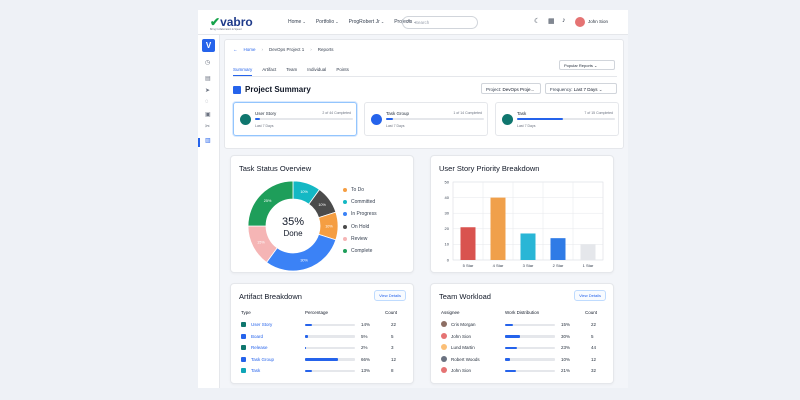 The image size is (800, 400). I want to click on donut-segment-in-progress, so click(301, 252).